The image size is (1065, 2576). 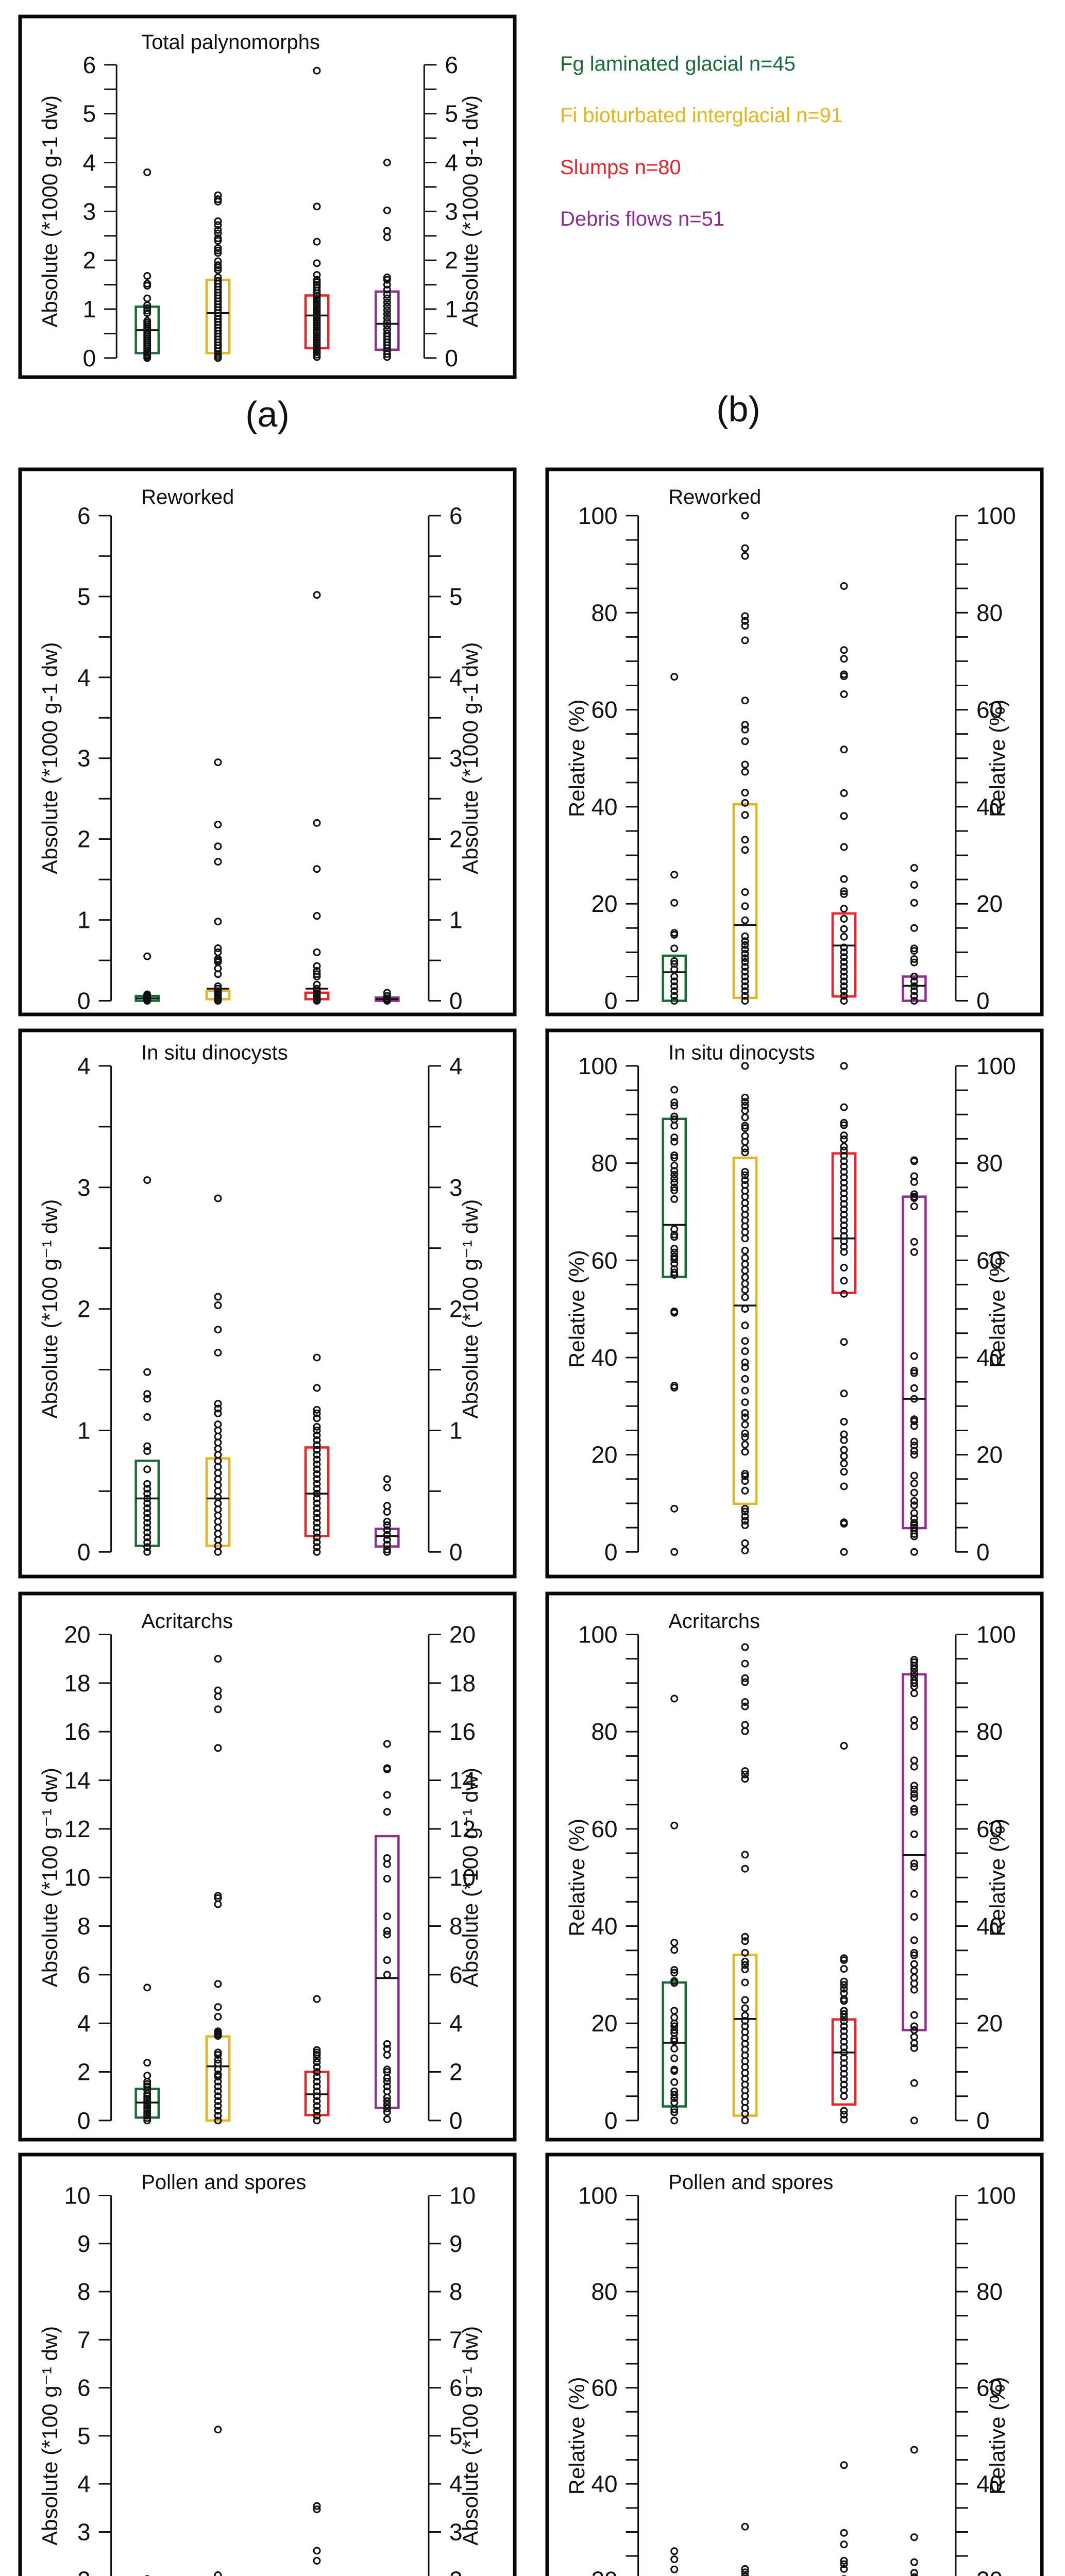 What do you see at coordinates (470, 1309) in the screenshot?
I see `y-axis-title-right: Absolute (*100 g⁻¹ dw)` at bounding box center [470, 1309].